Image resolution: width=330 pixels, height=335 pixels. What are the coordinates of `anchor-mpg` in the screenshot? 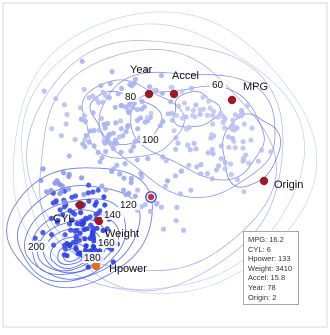 It's located at (232, 100).